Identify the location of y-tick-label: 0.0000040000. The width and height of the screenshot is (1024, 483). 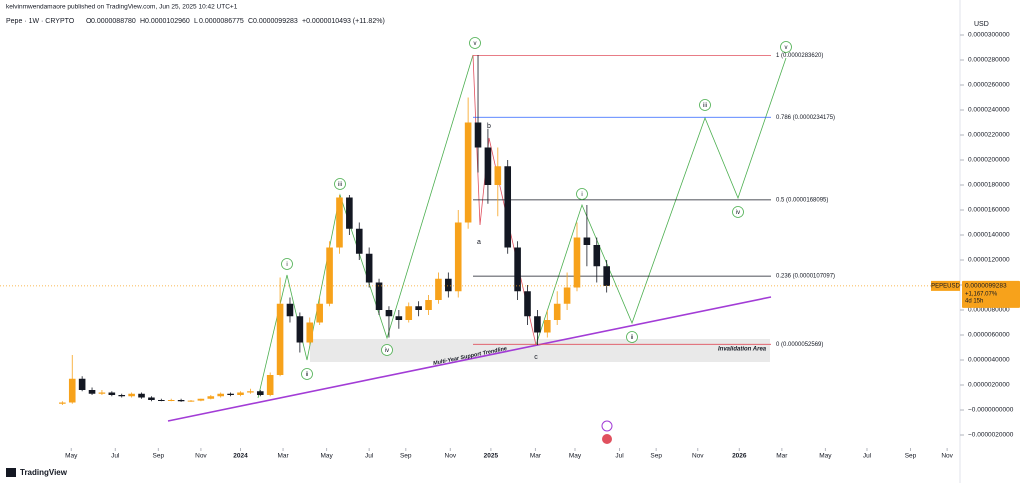
(989, 360).